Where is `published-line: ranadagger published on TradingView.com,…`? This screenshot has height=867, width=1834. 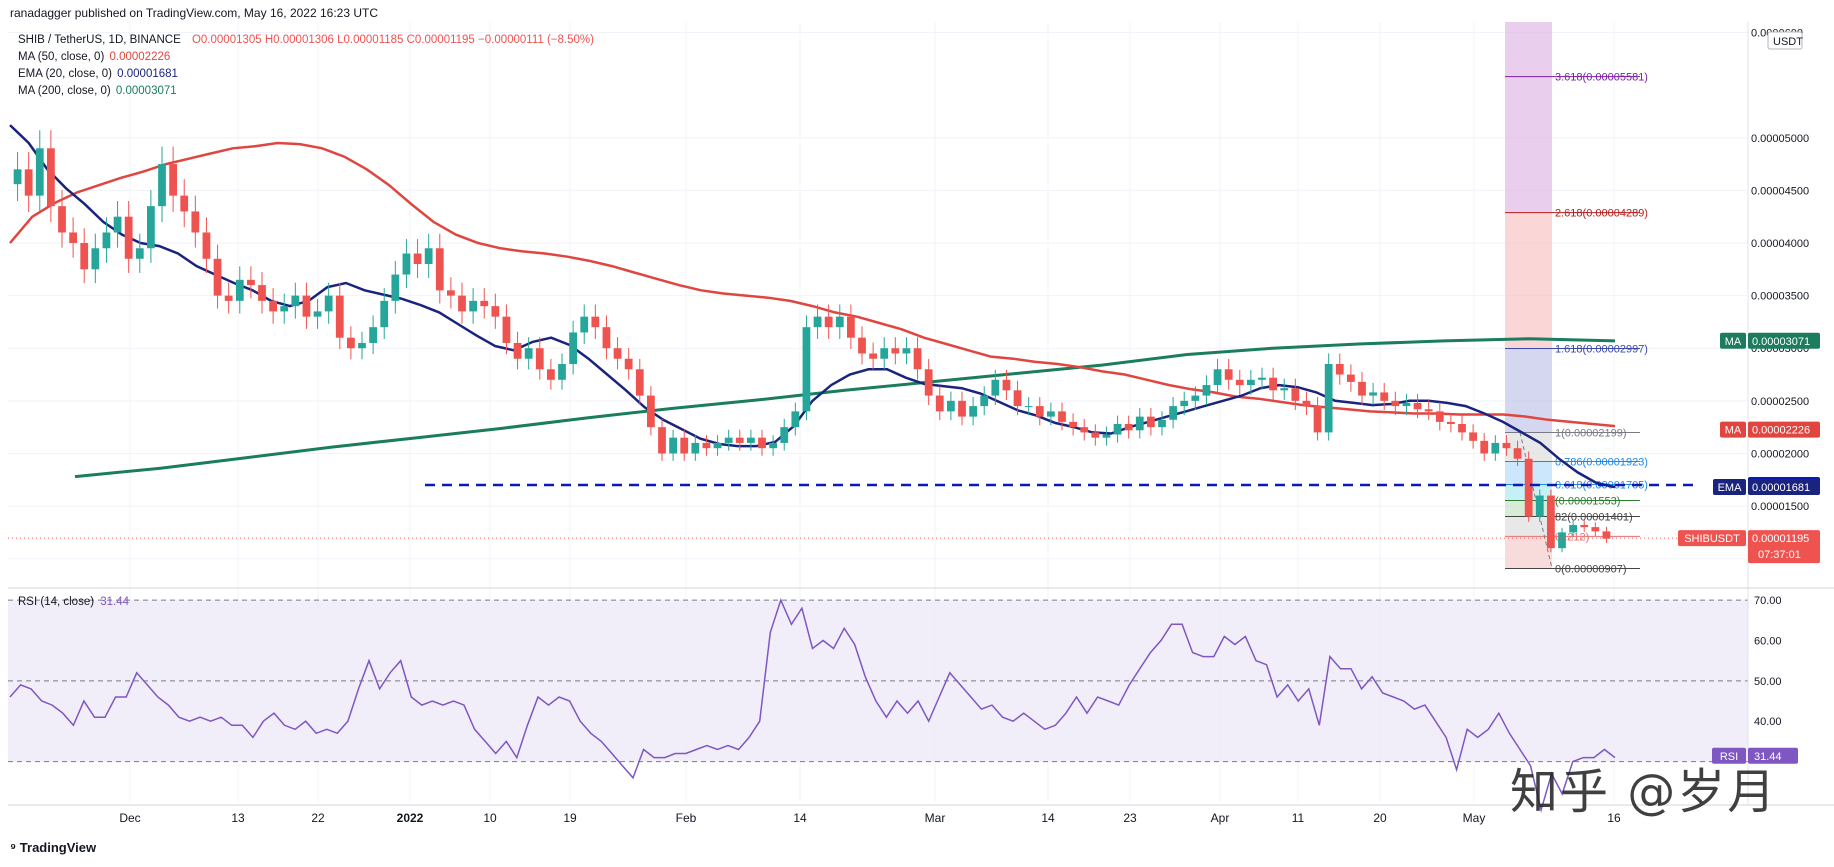
published-line: ranadagger published on TradingView.com,… is located at coordinates (194, 13).